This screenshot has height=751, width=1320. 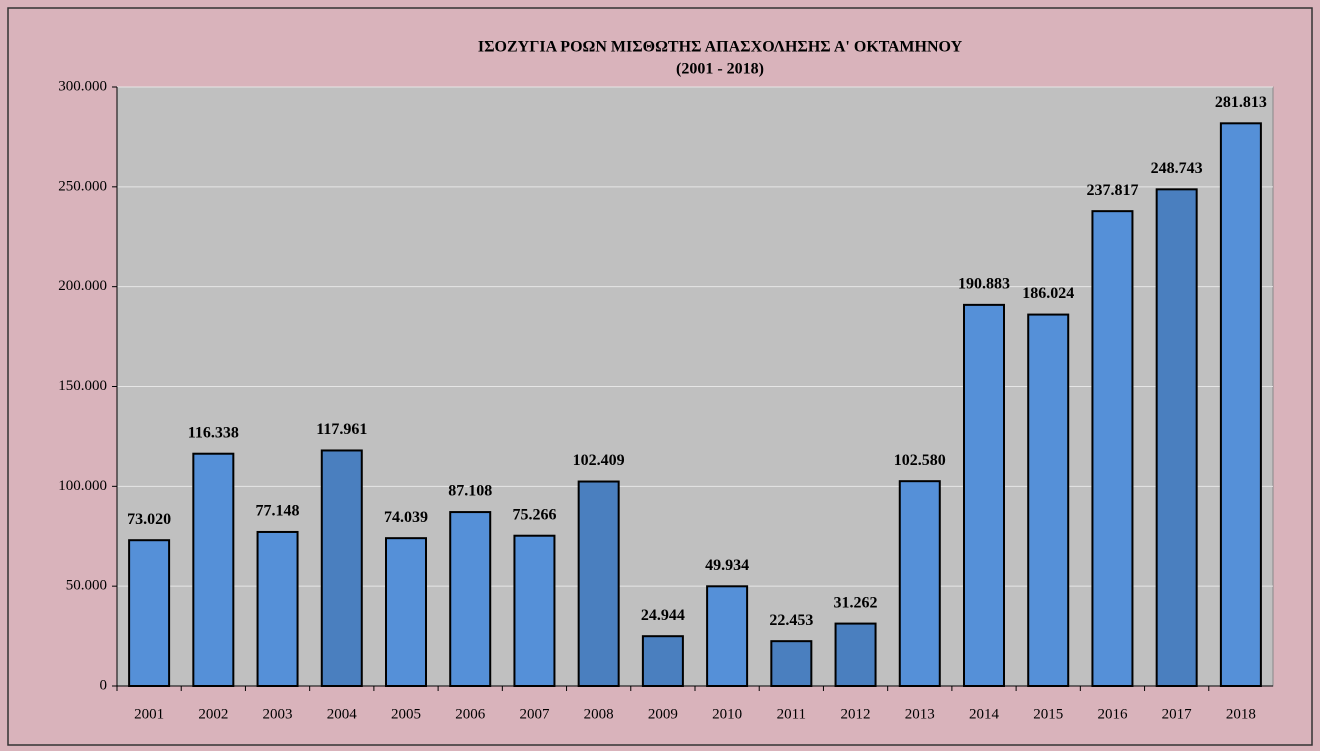 What do you see at coordinates (599, 460) in the screenshot?
I see `data-label: 102.409` at bounding box center [599, 460].